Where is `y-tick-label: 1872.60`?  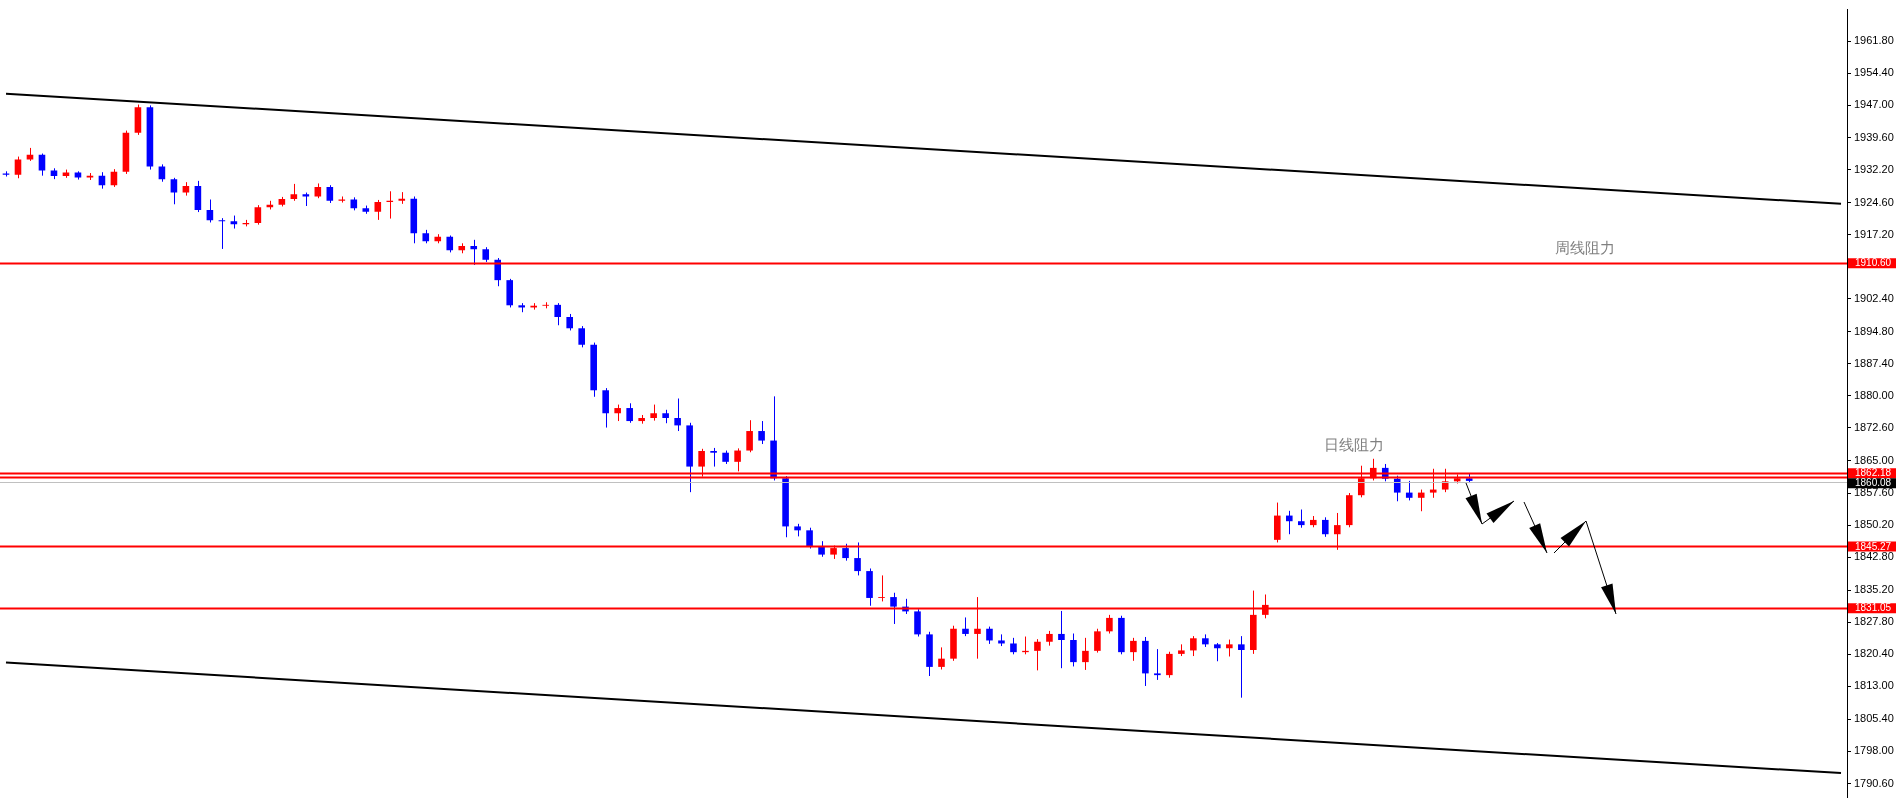 y-tick-label: 1872.60 is located at coordinates (1874, 427).